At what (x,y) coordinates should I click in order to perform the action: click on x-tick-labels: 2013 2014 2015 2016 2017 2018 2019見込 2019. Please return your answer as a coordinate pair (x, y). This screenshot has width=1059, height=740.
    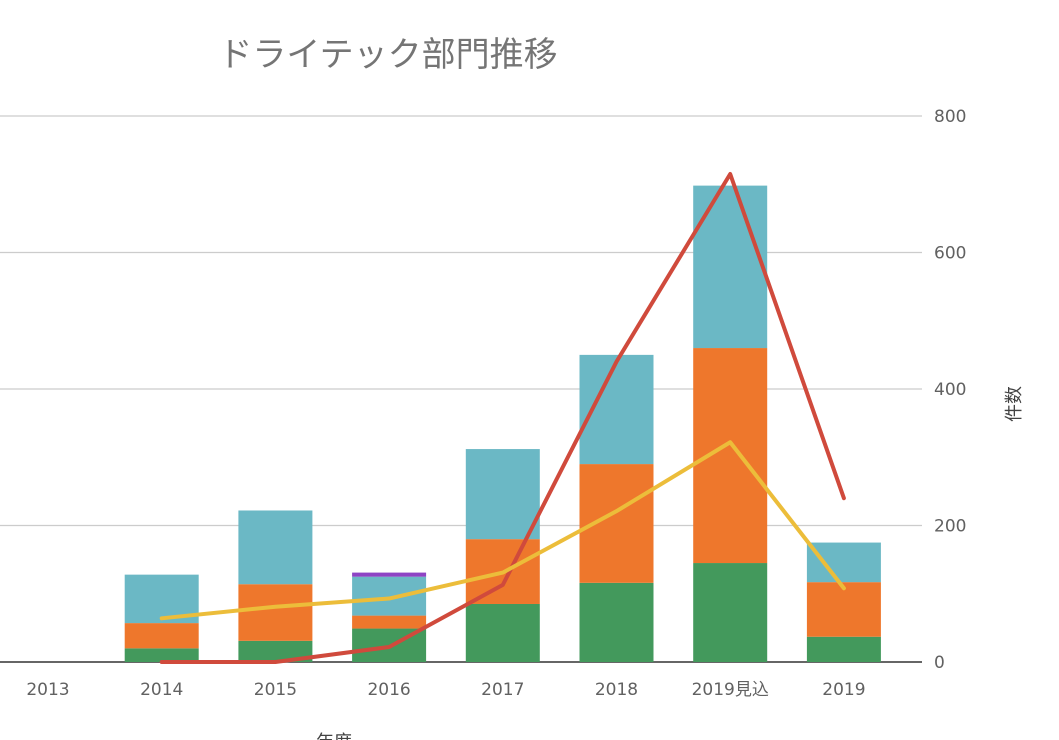
    Looking at the image, I should click on (445, 690).